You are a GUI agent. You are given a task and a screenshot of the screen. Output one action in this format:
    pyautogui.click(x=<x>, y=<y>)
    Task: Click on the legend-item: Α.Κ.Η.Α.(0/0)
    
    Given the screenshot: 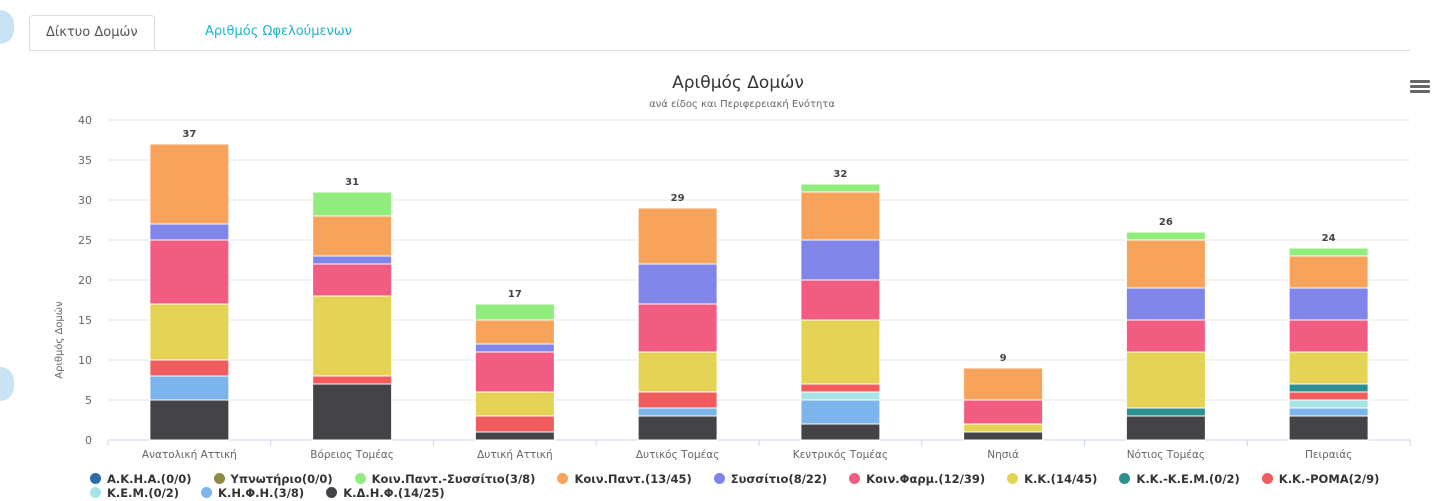 What is the action you would take?
    pyautogui.click(x=141, y=479)
    